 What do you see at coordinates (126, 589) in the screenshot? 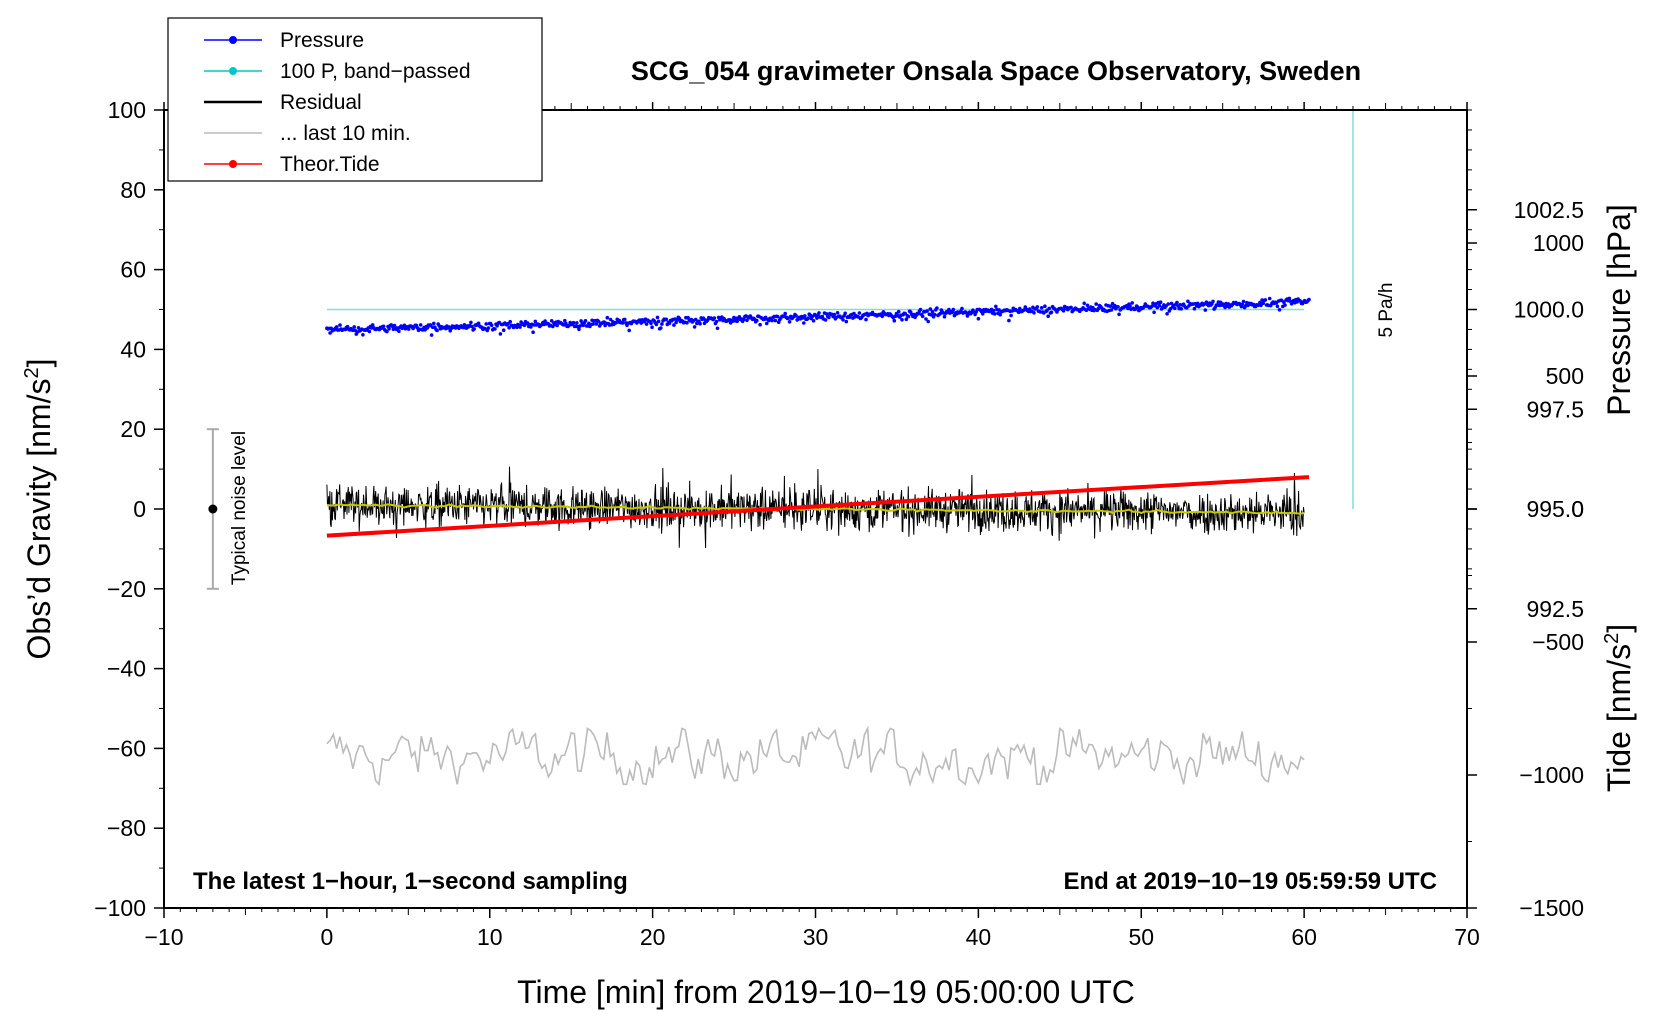
I see `y-tick-label: −20` at bounding box center [126, 589].